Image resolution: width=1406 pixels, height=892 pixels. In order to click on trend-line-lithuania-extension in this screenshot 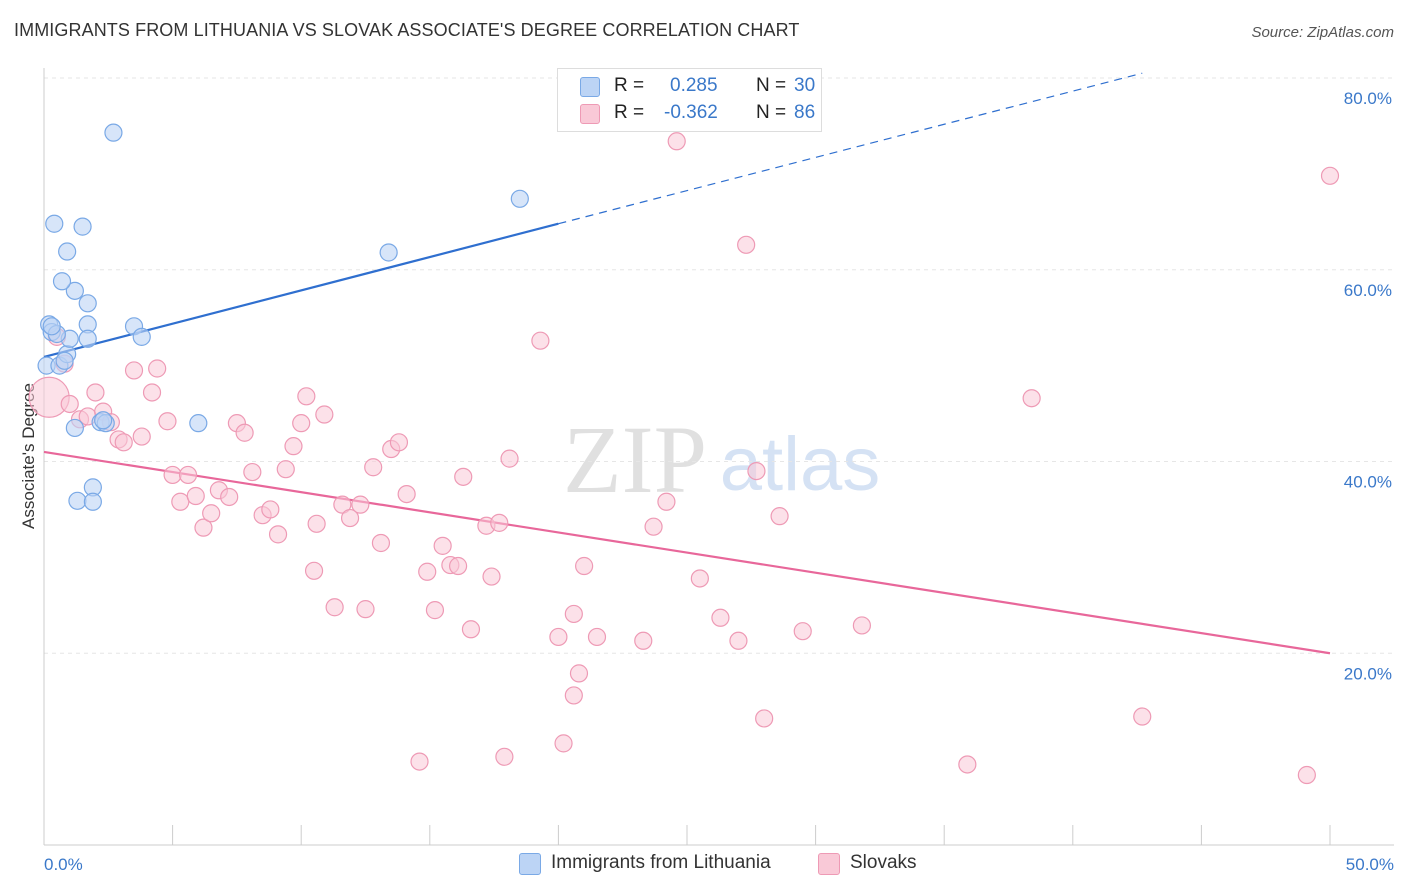, I will do `click(850, 148)`.